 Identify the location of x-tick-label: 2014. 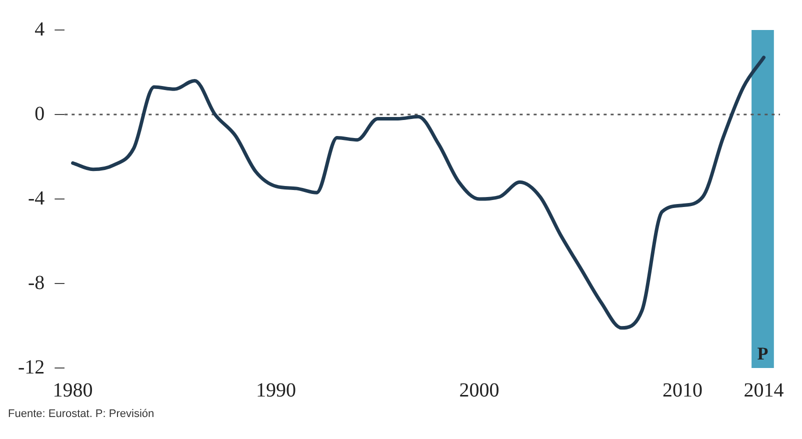
(764, 390).